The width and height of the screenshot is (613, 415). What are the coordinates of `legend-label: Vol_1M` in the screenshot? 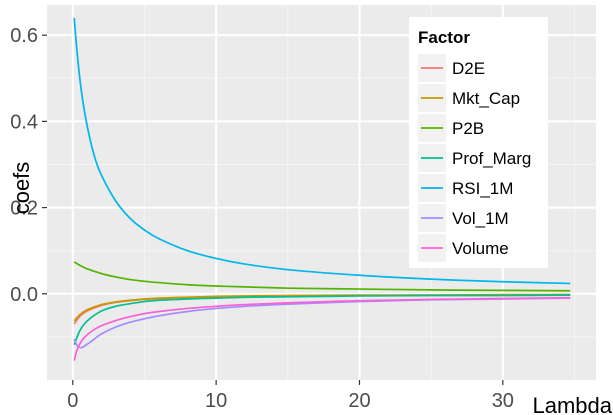 It's located at (480, 218).